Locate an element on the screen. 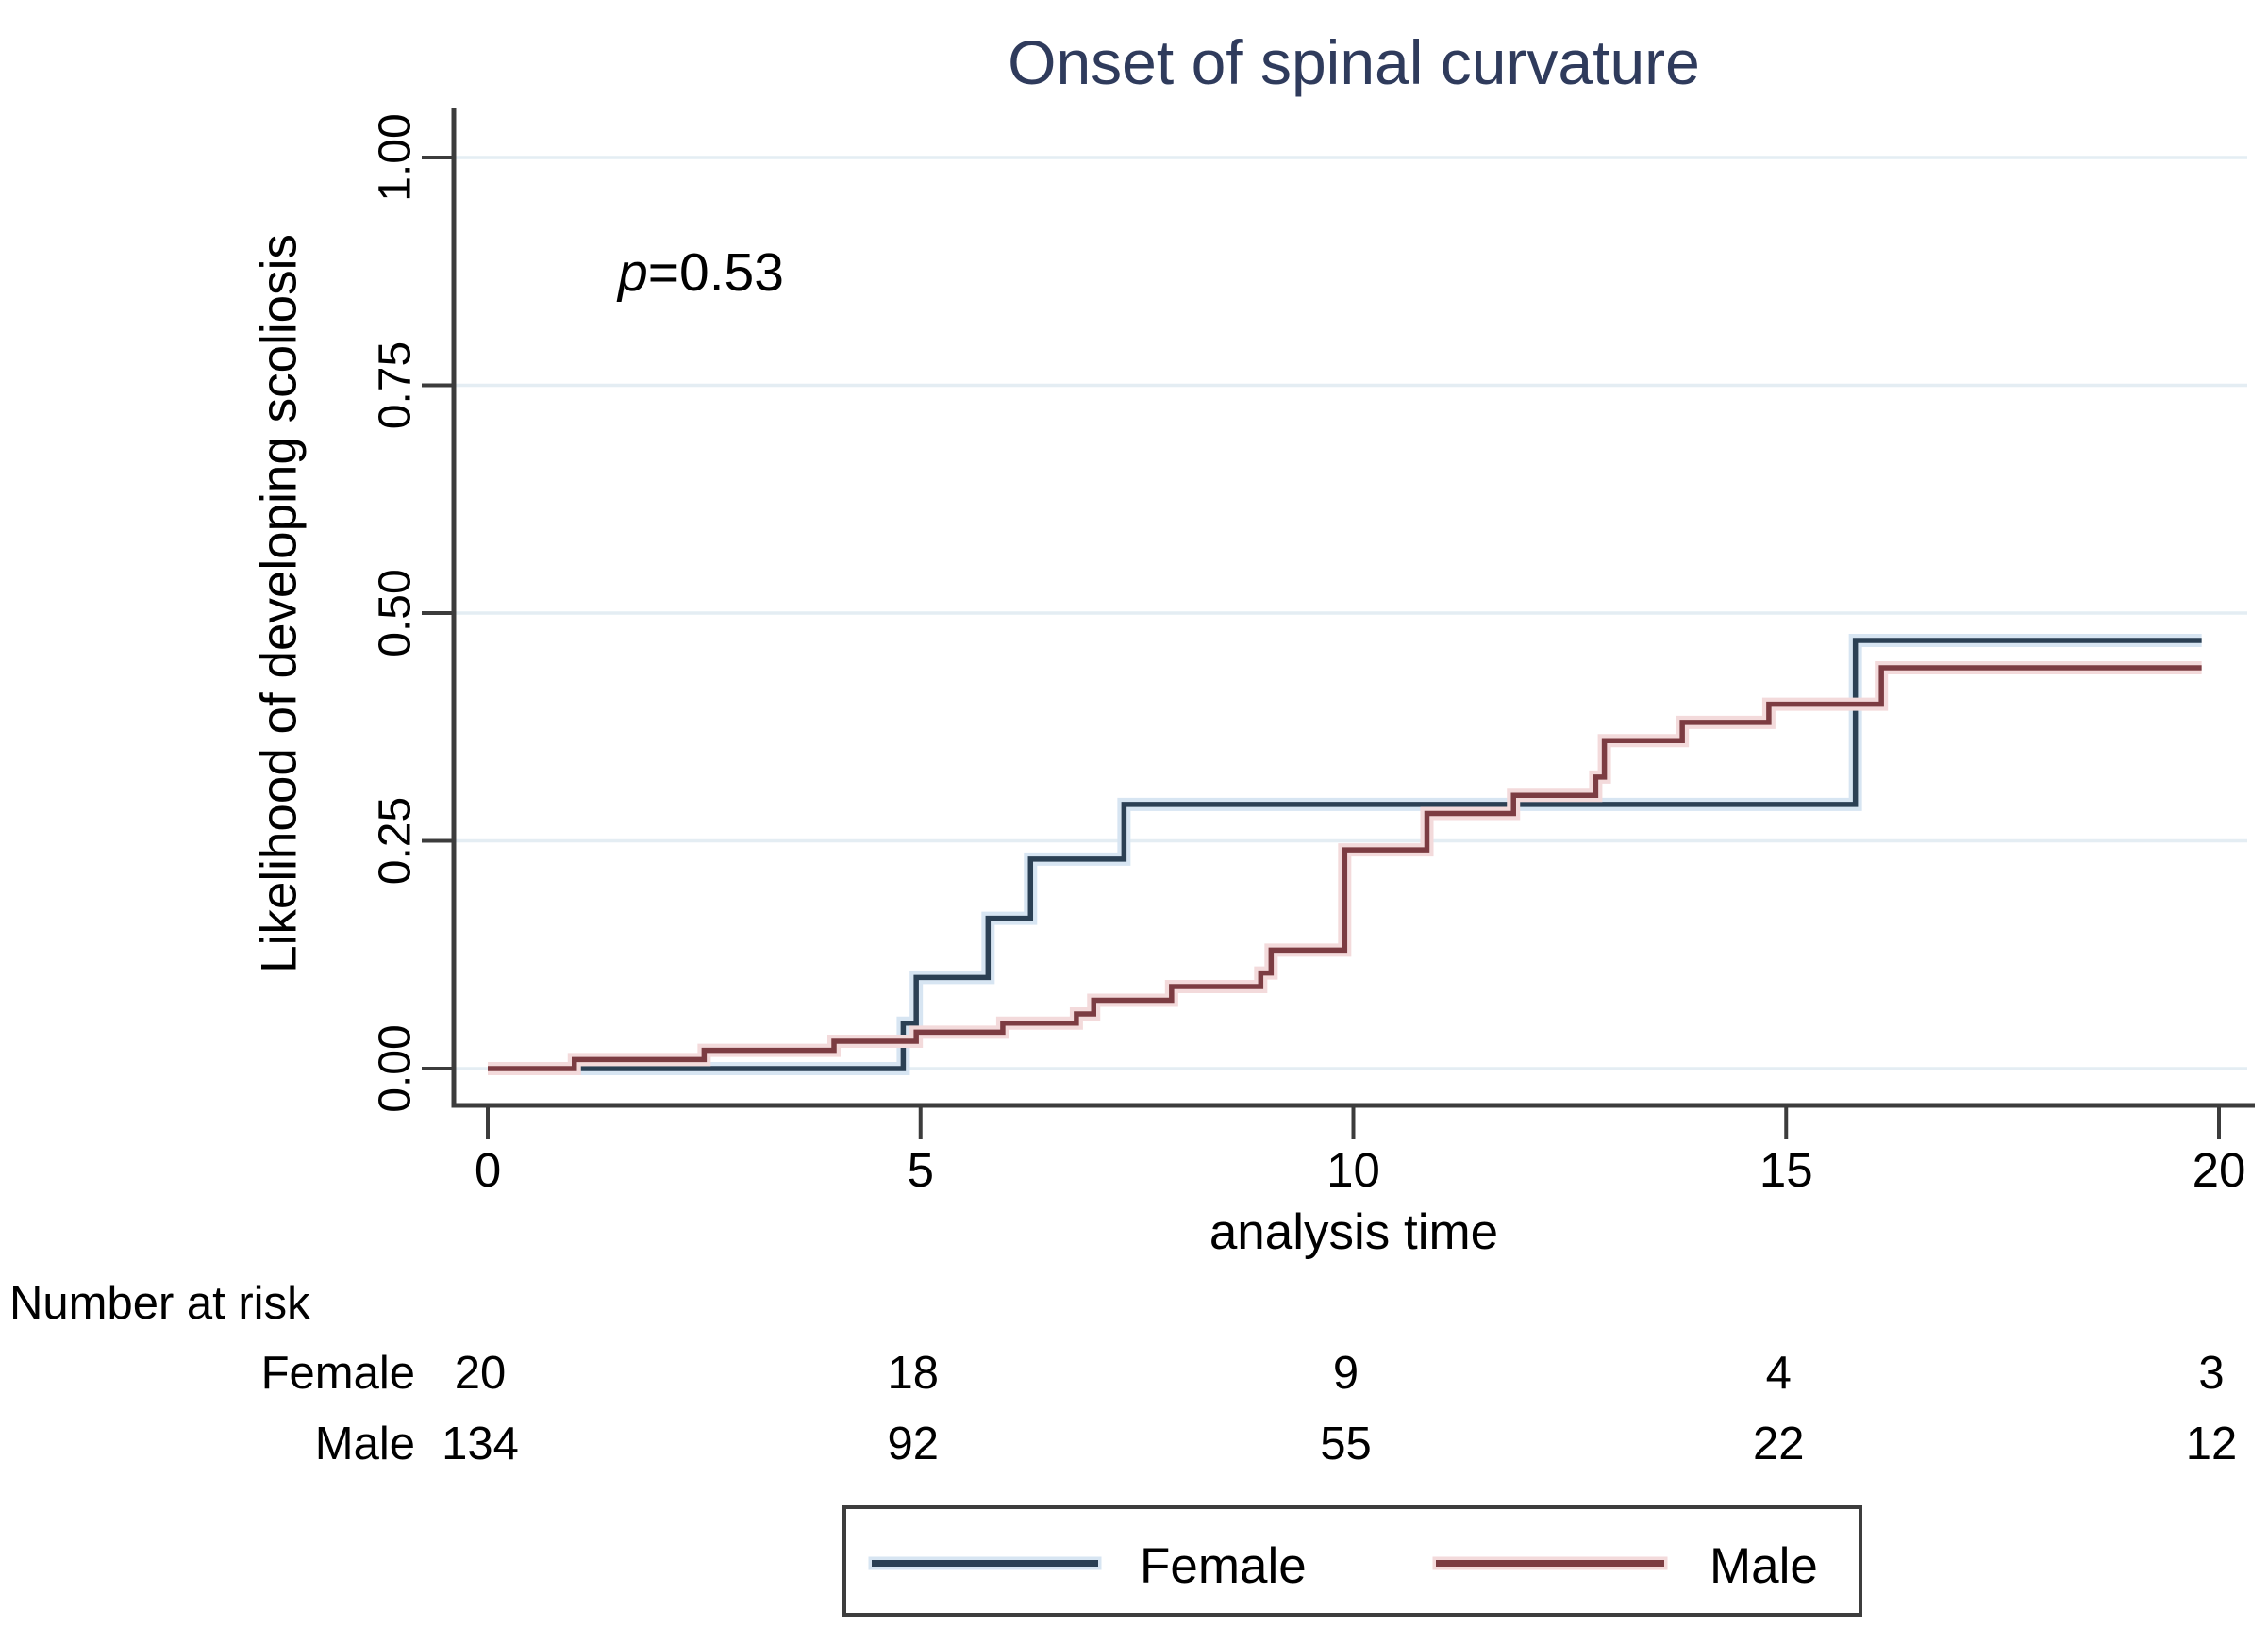 The height and width of the screenshot is (1643, 2268). x-tick-label: 5 is located at coordinates (921, 1170).